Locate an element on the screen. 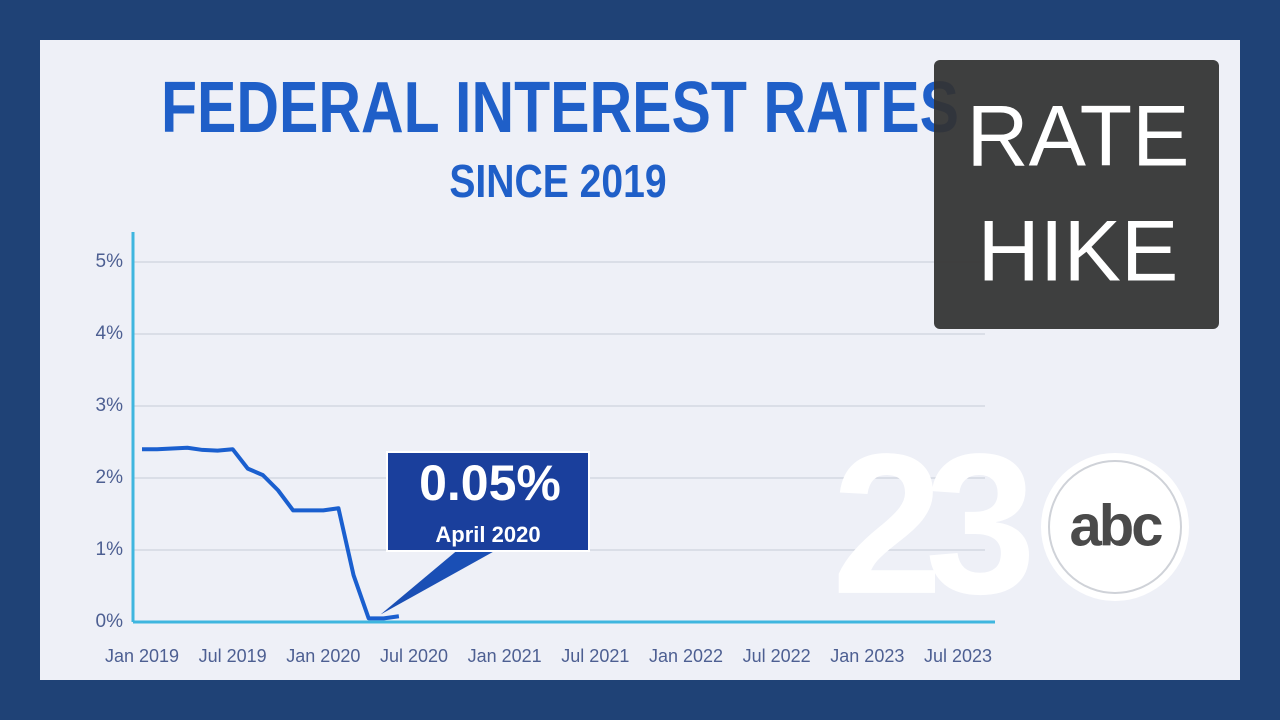 The width and height of the screenshot is (1280, 720). x-tick-label: Jan 2021 is located at coordinates (505, 656).